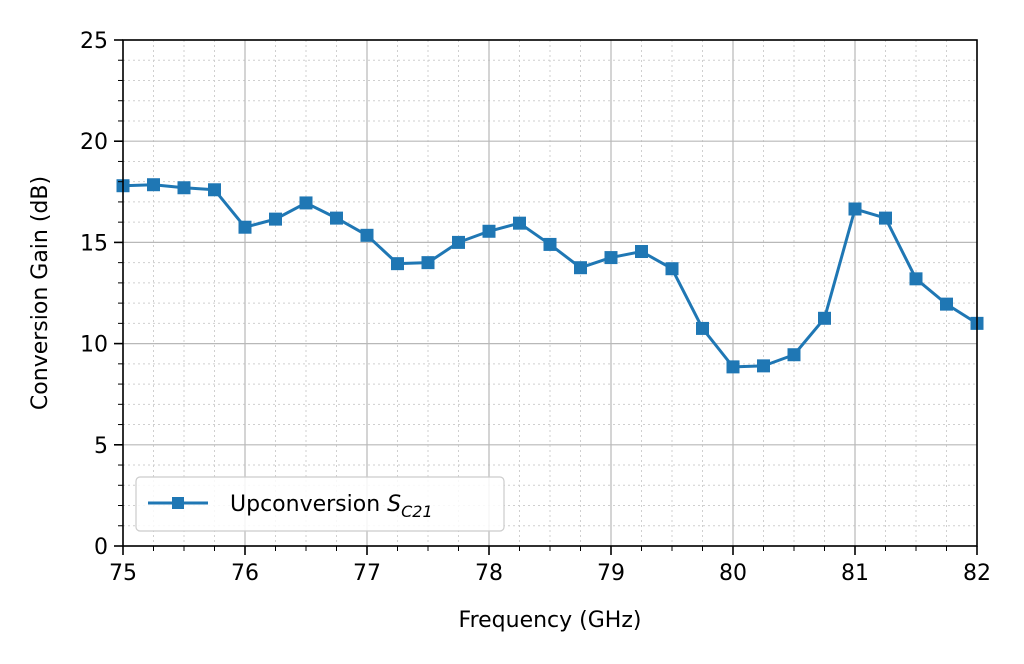 This screenshot has height=664, width=1024. I want to click on x-tick-label: 81, so click(855, 573).